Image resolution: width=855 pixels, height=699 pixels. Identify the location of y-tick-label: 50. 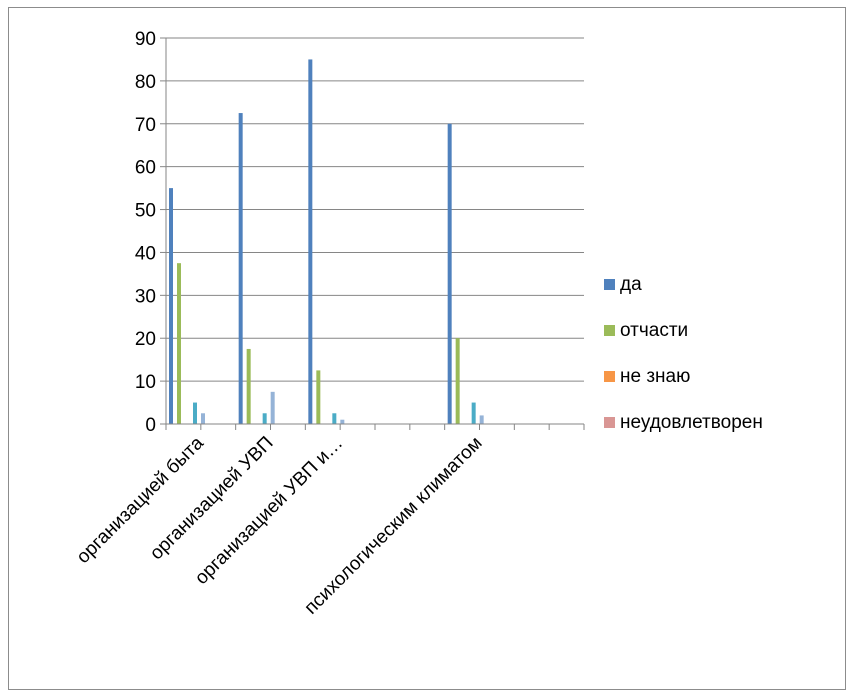
(145, 211).